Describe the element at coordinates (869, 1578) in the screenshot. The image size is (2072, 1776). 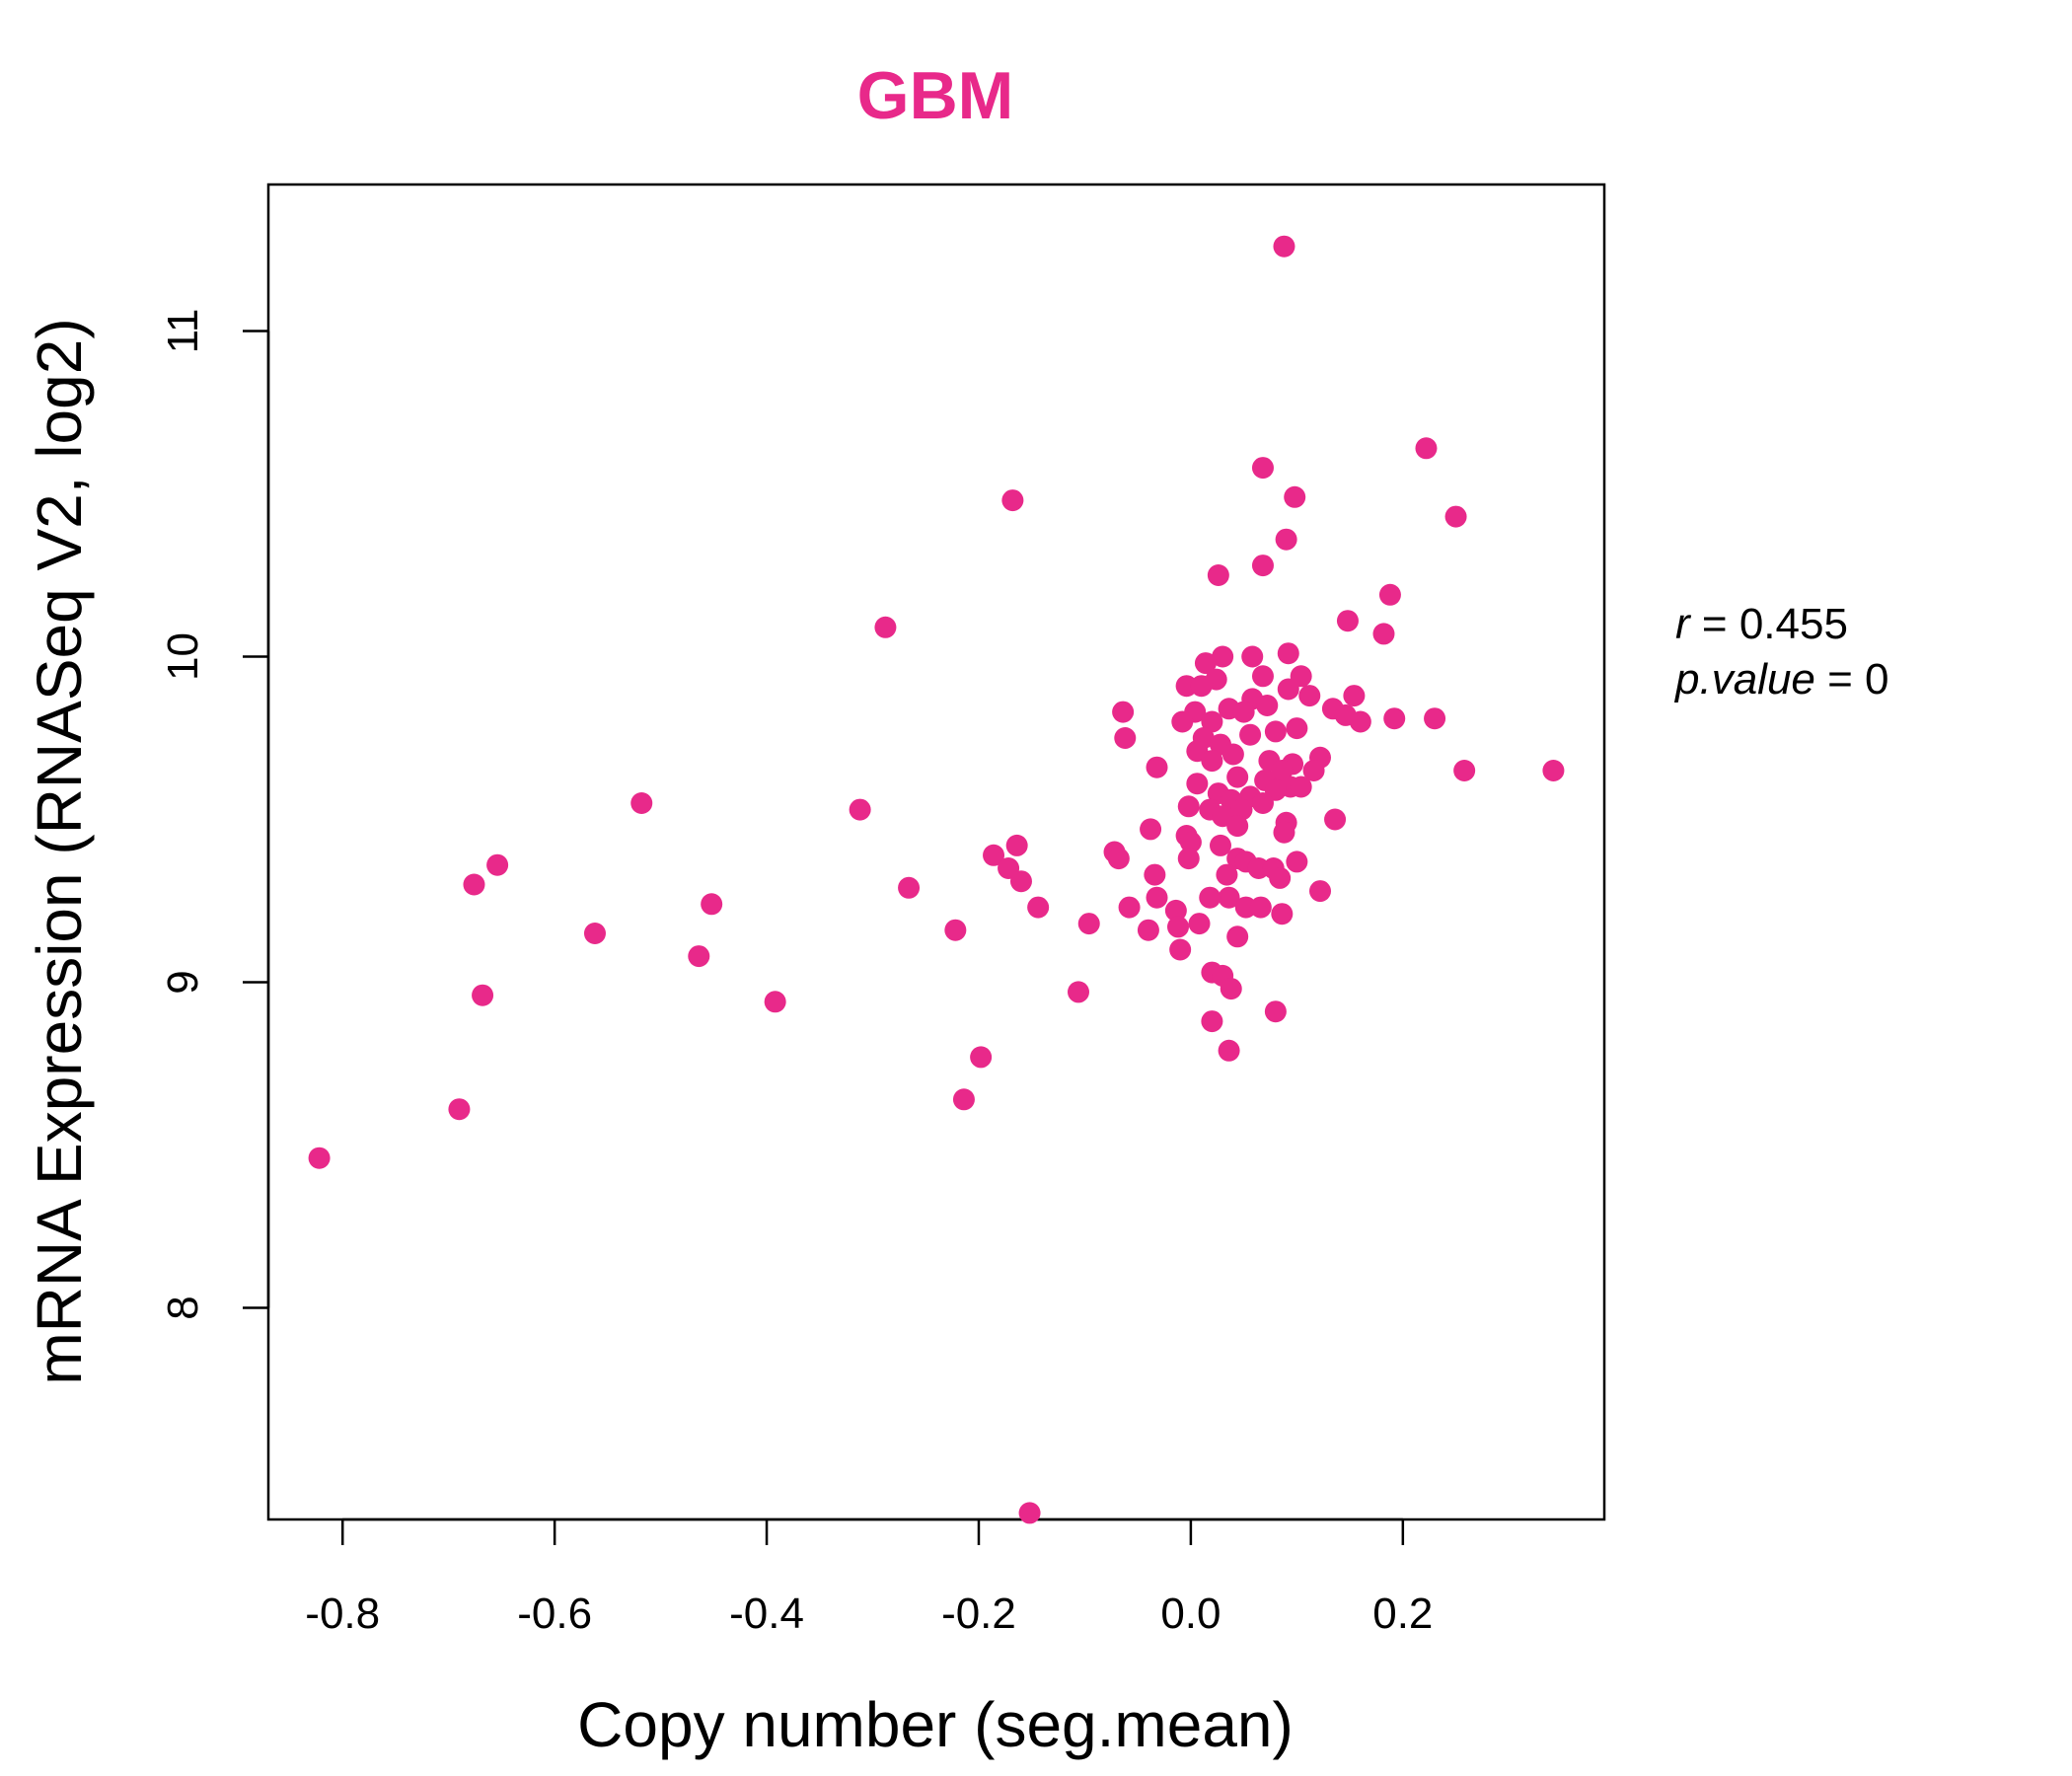
I see `x-axis: -0.8 -0.6 -0.4 -0.2 0.0 0.2` at that location.